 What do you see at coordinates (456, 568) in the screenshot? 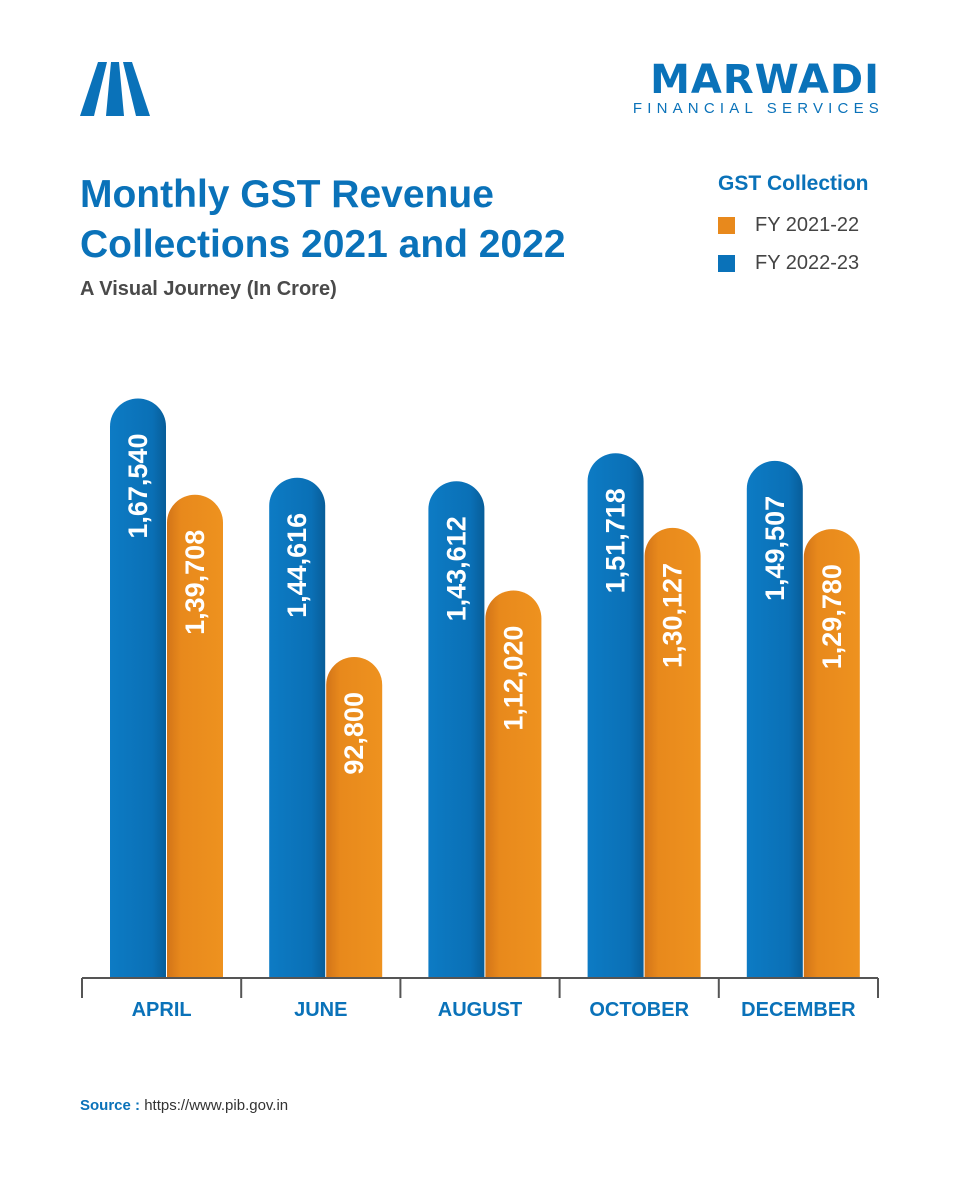
I see `bar-value-label: 1,43,612` at bounding box center [456, 568].